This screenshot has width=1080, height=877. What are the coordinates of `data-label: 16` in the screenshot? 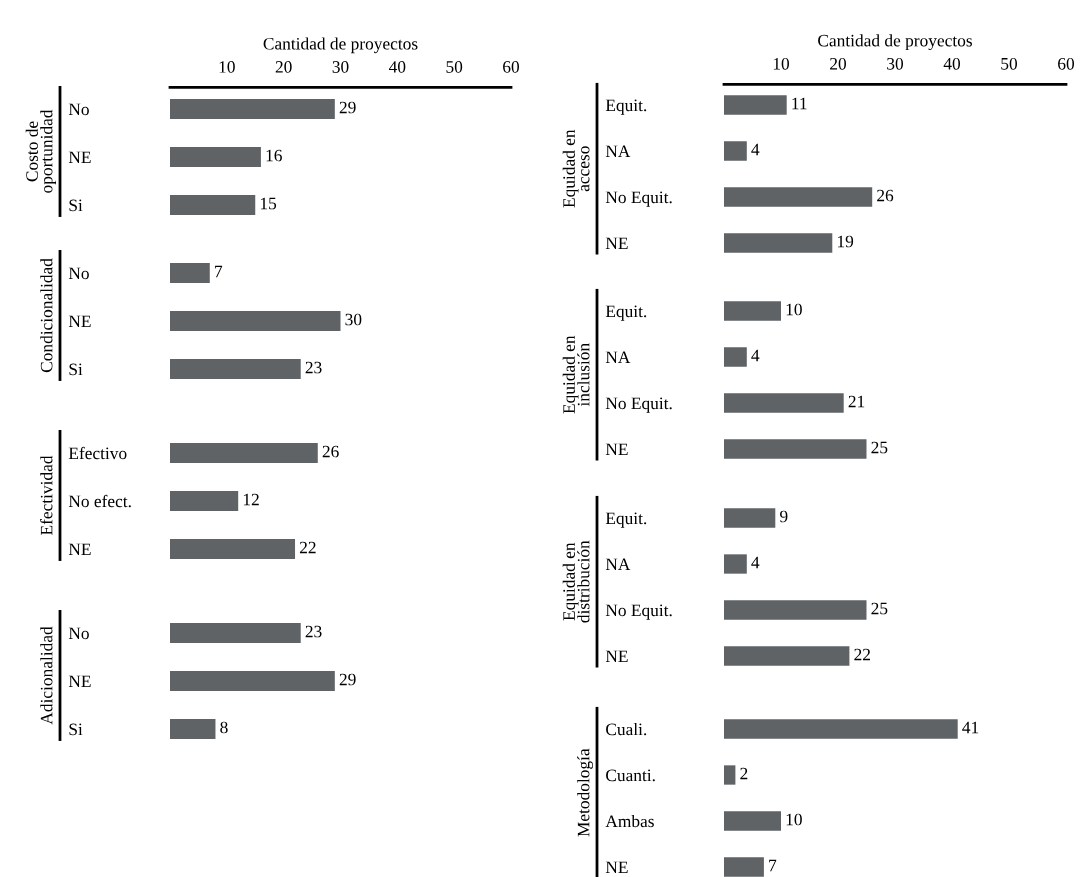 It's located at (274, 155).